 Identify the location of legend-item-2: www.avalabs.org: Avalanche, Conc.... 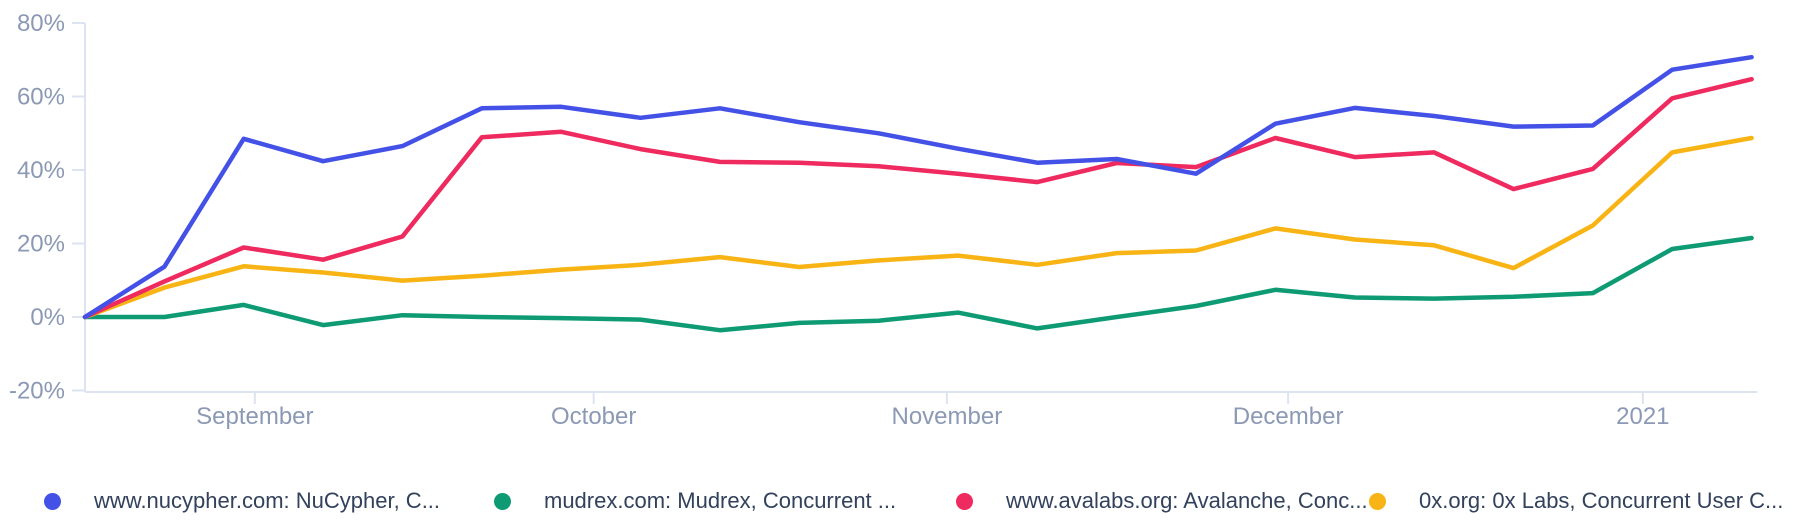
(1162, 501).